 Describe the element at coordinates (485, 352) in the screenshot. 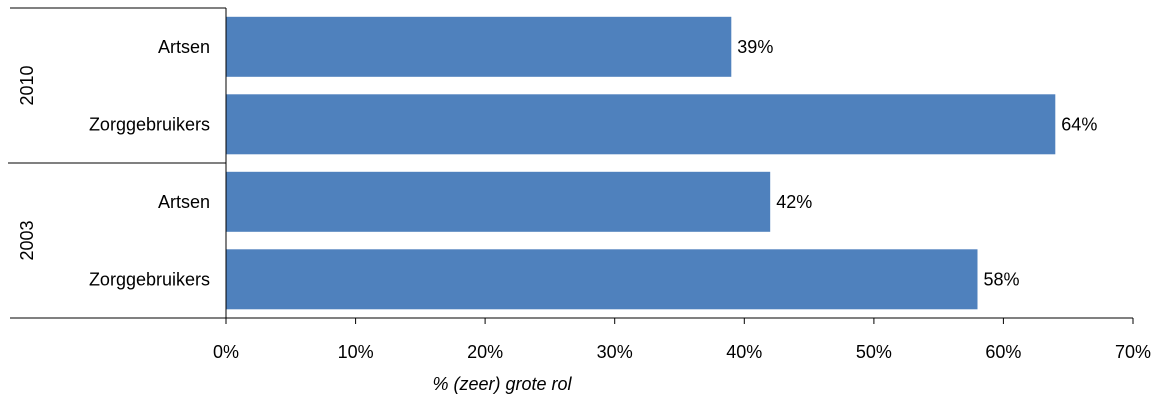

I see `x-tick-label: 20%` at that location.